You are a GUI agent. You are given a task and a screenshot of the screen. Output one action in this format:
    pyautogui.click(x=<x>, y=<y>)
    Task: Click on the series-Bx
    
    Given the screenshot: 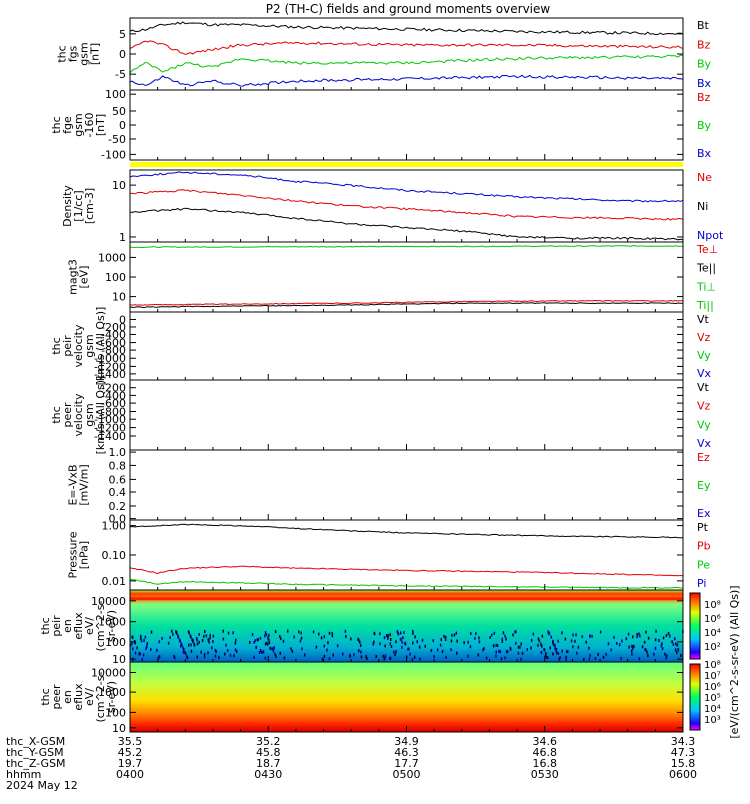 What is the action you would take?
    pyautogui.click(x=406, y=80)
    